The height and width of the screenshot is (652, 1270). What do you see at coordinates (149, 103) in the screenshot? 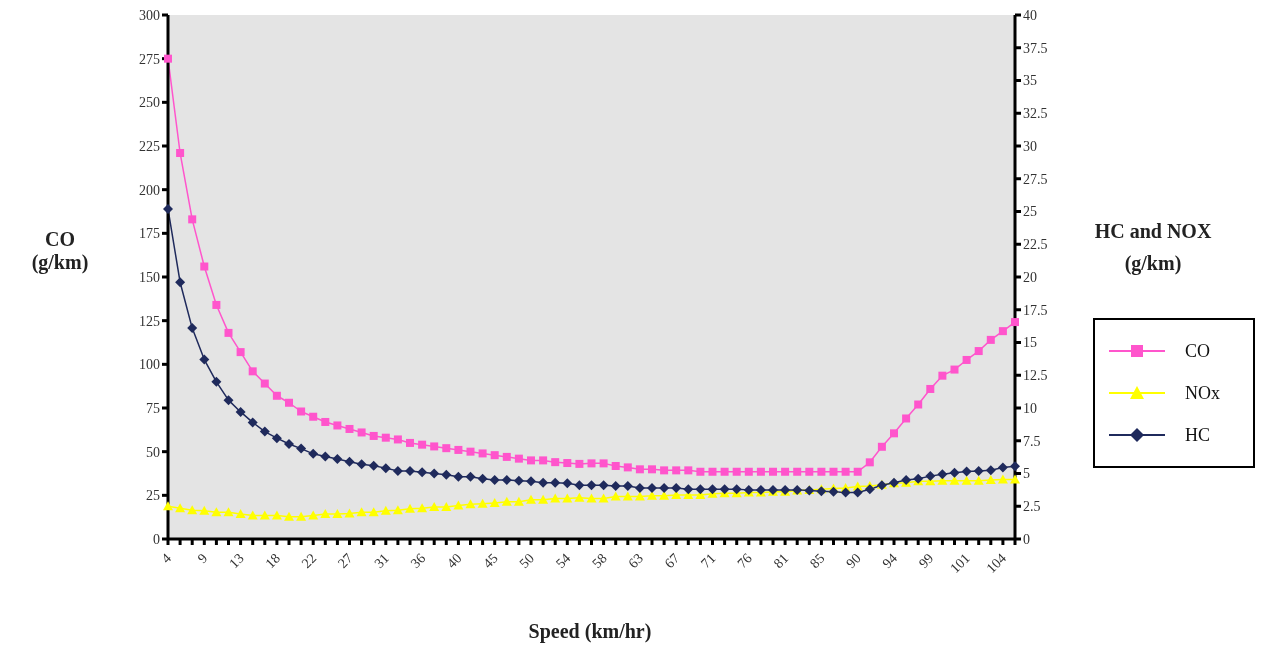
I see `y-tick-label: 250` at bounding box center [149, 103].